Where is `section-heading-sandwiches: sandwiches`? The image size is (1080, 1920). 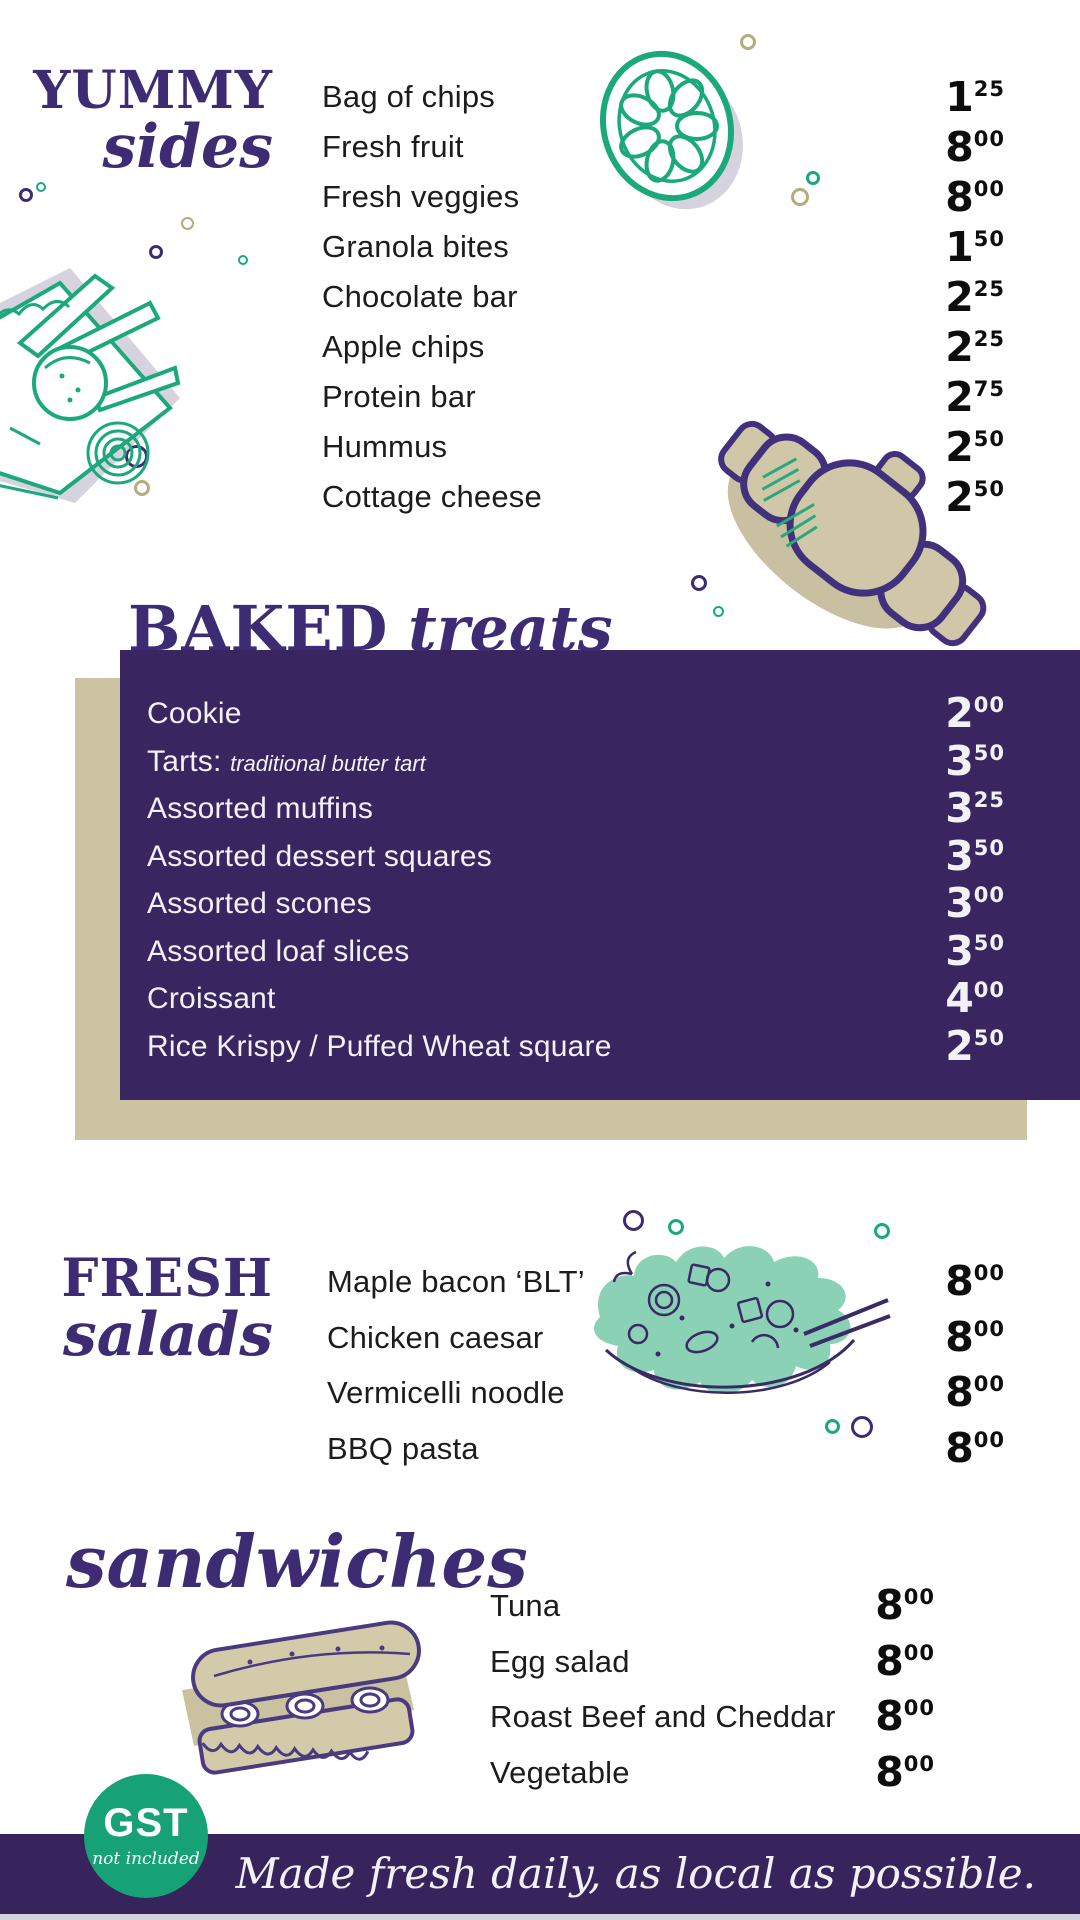
section-heading-sandwiches: sandwiches is located at coordinates (297, 1562).